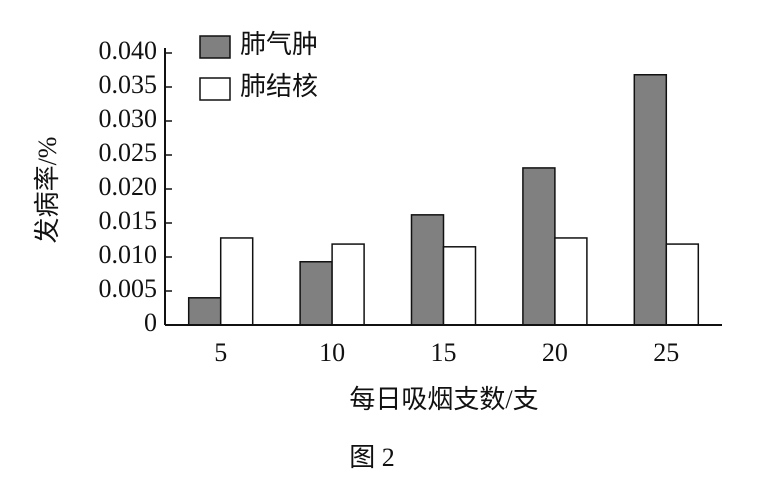 This screenshot has height=488, width=773. What do you see at coordinates (372, 457) in the screenshot?
I see `caption: 图 2` at bounding box center [372, 457].